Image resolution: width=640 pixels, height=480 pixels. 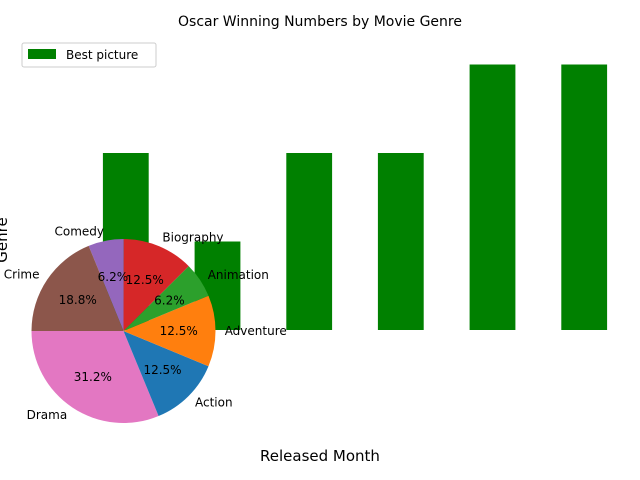 I want to click on pie-label: Comedy, so click(x=79, y=232).